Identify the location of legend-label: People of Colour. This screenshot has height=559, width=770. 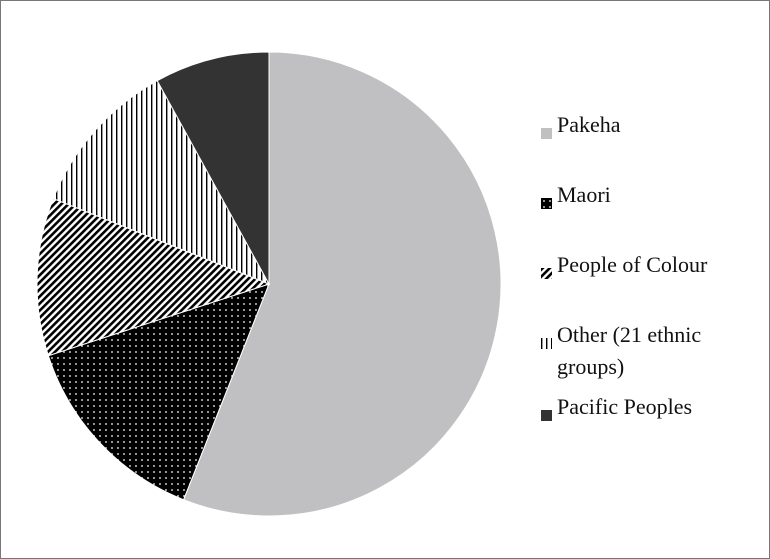
(632, 264).